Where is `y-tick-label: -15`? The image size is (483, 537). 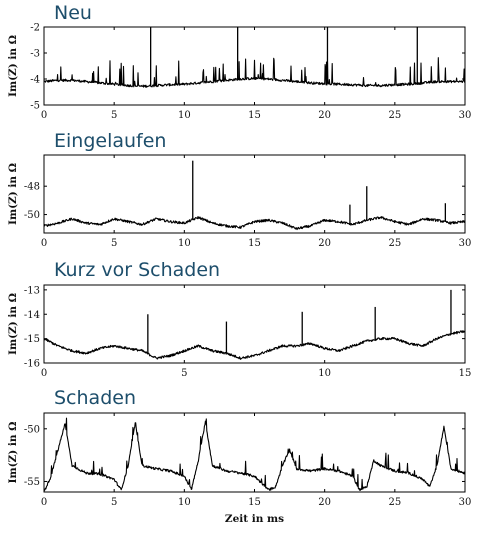
y-tick-label: -15 is located at coordinates (32, 339).